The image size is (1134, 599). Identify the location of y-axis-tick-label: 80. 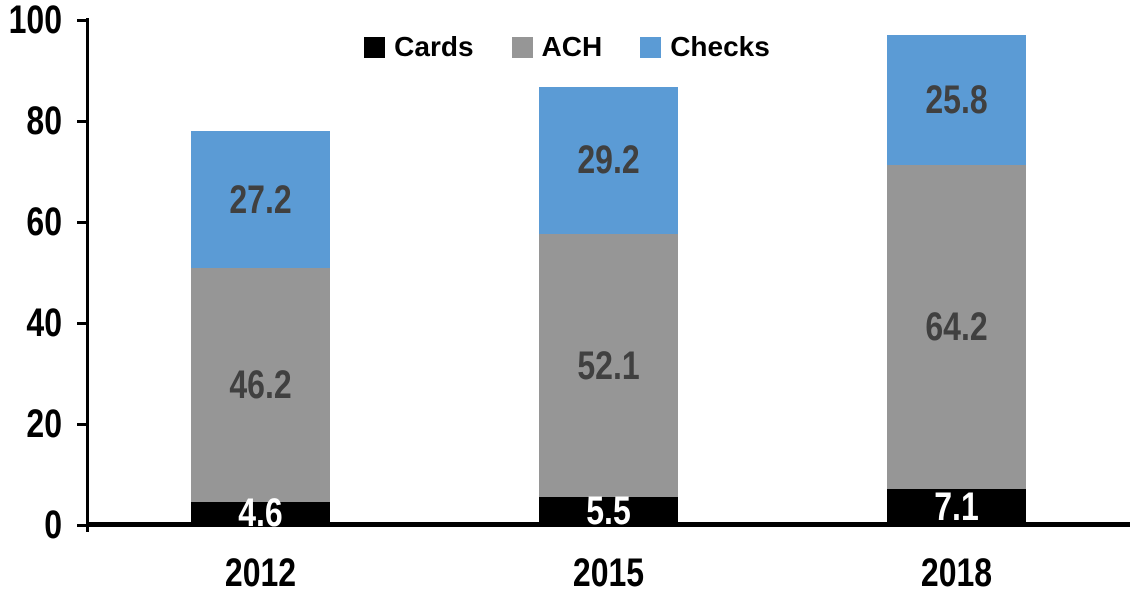
(44, 121).